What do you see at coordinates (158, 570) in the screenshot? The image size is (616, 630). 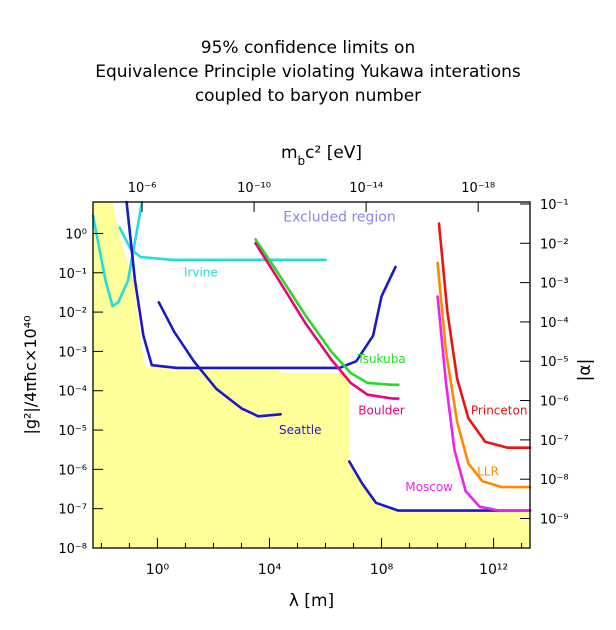 I see `x-tick-label: 10⁰` at bounding box center [158, 570].